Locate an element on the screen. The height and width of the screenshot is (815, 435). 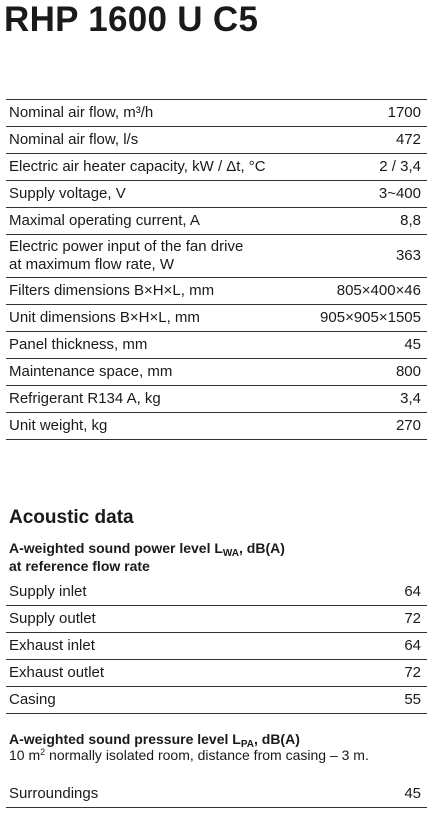
table-row: Refrigerant R134 A, kg 3,4 is located at coordinates (216, 399).